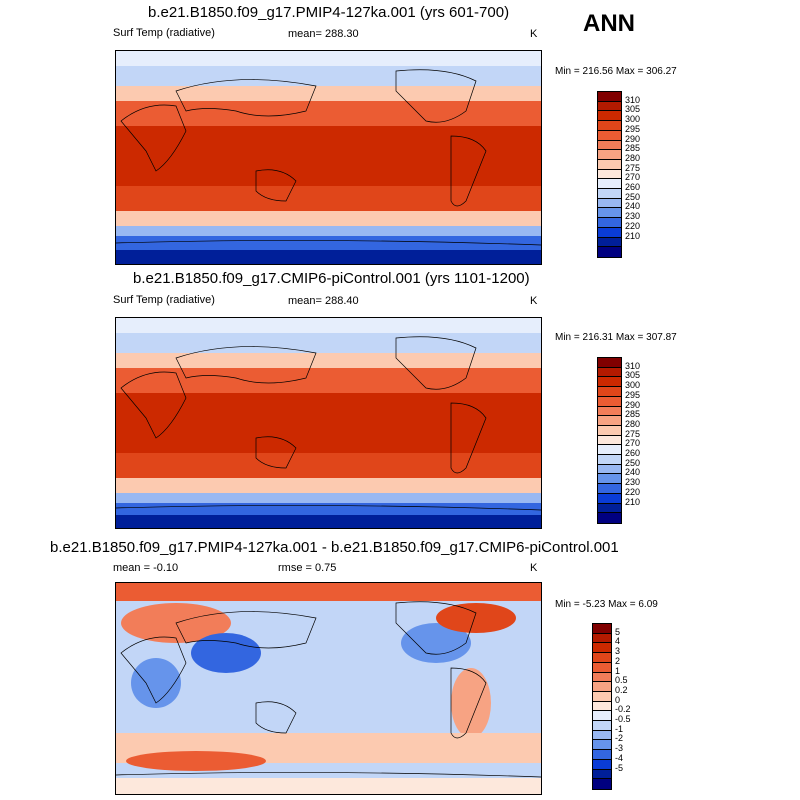 This screenshot has width=800, height=800. I want to click on panel3-southern-warm, so click(196, 761).